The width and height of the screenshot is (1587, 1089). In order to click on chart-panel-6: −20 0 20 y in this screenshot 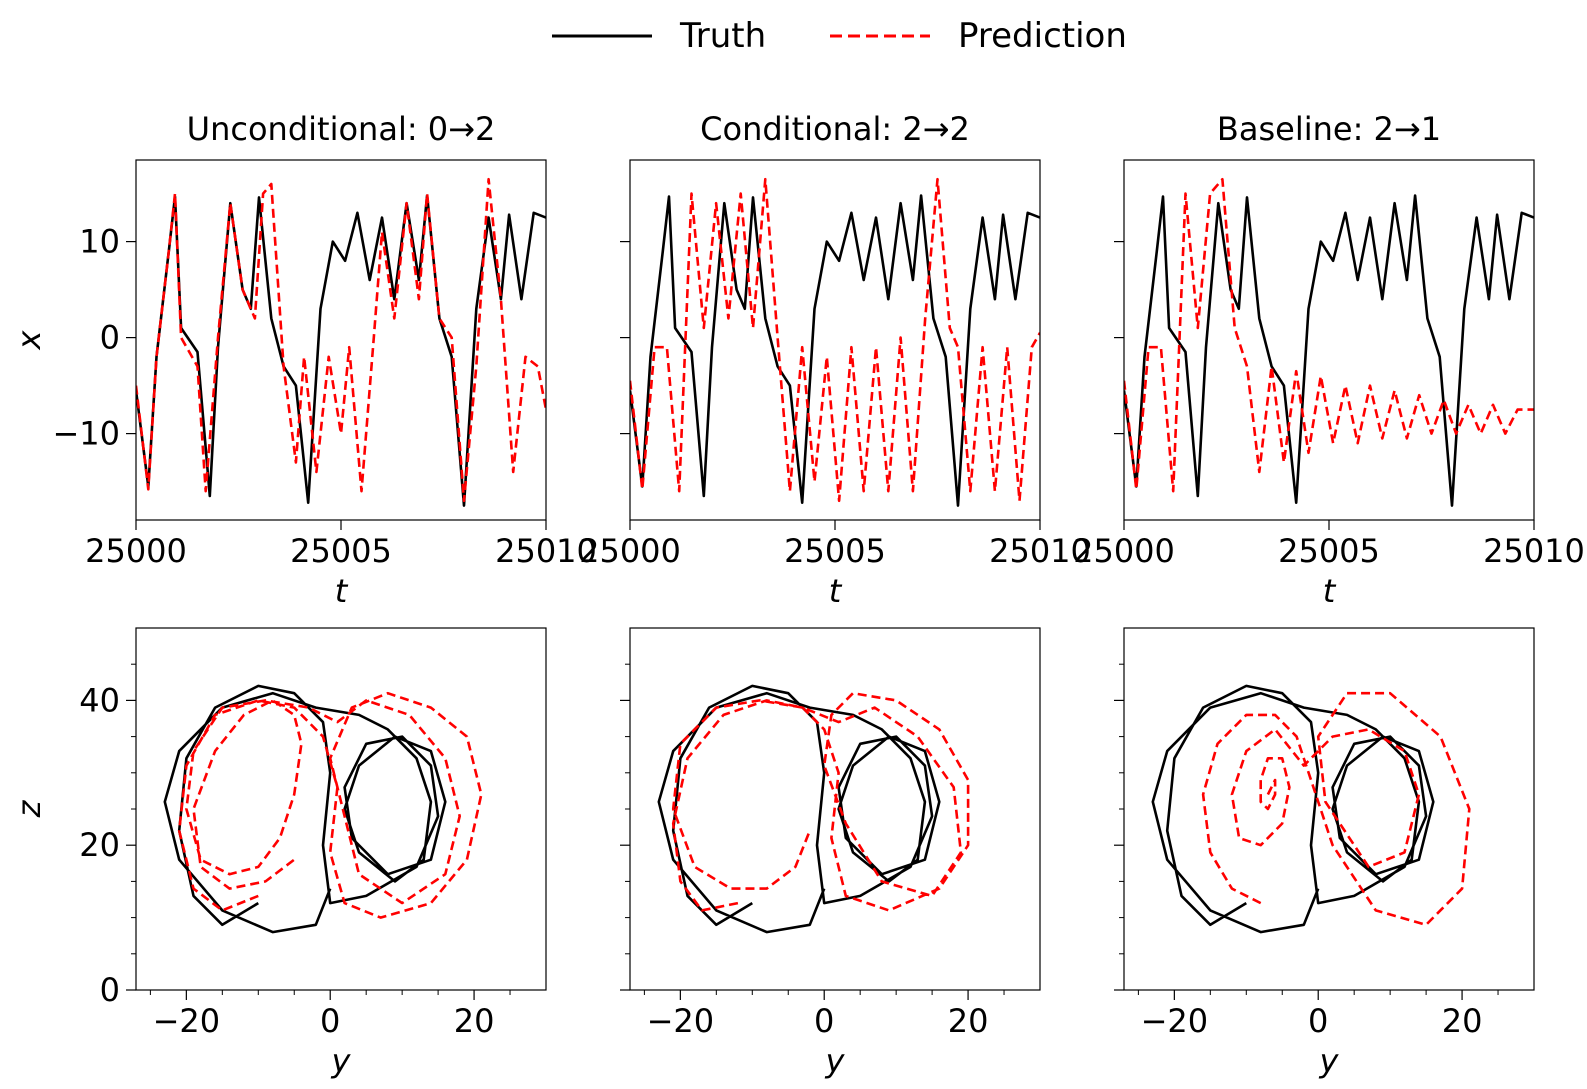, I will do `click(1324, 853)`.